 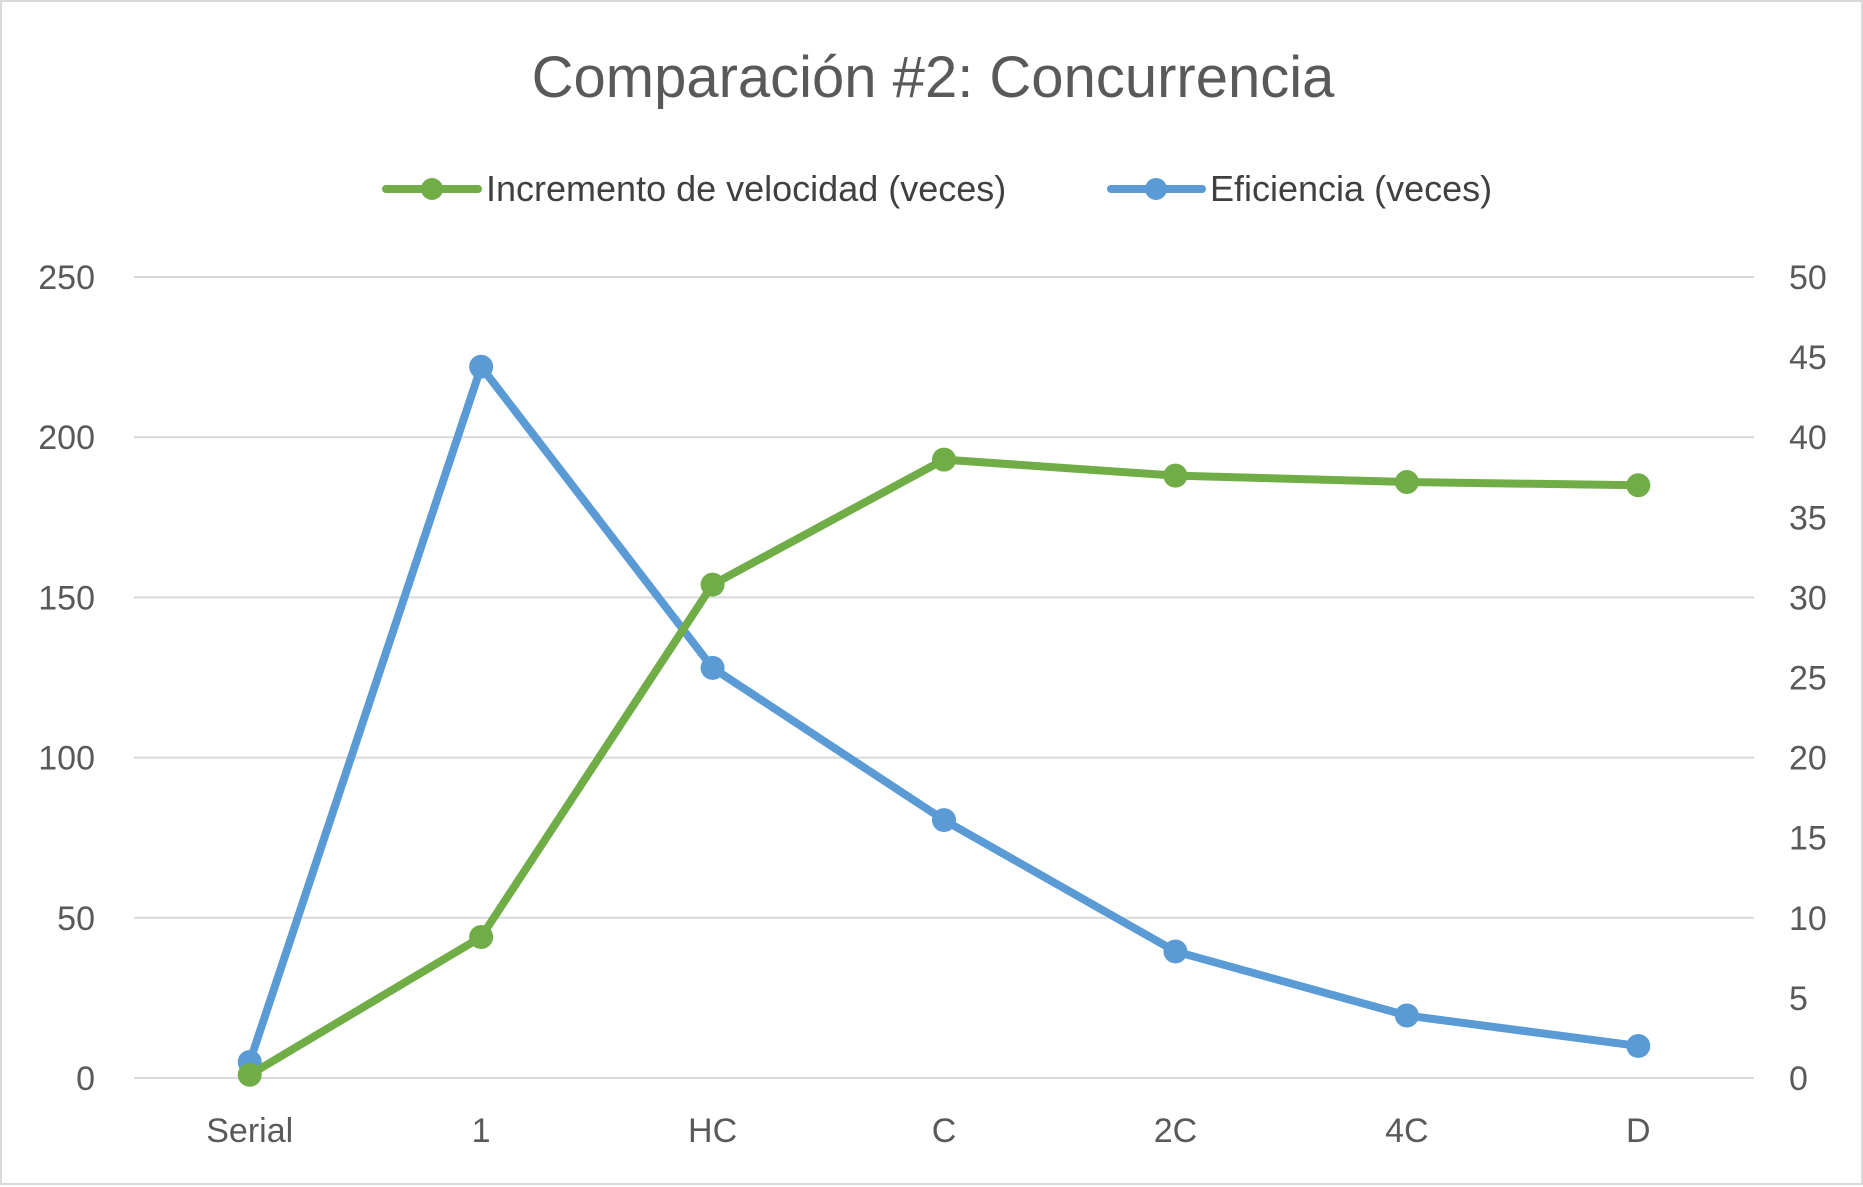 What do you see at coordinates (1351, 188) in the screenshot?
I see `legend-label-efficiency: Eficiencia (veces)` at bounding box center [1351, 188].